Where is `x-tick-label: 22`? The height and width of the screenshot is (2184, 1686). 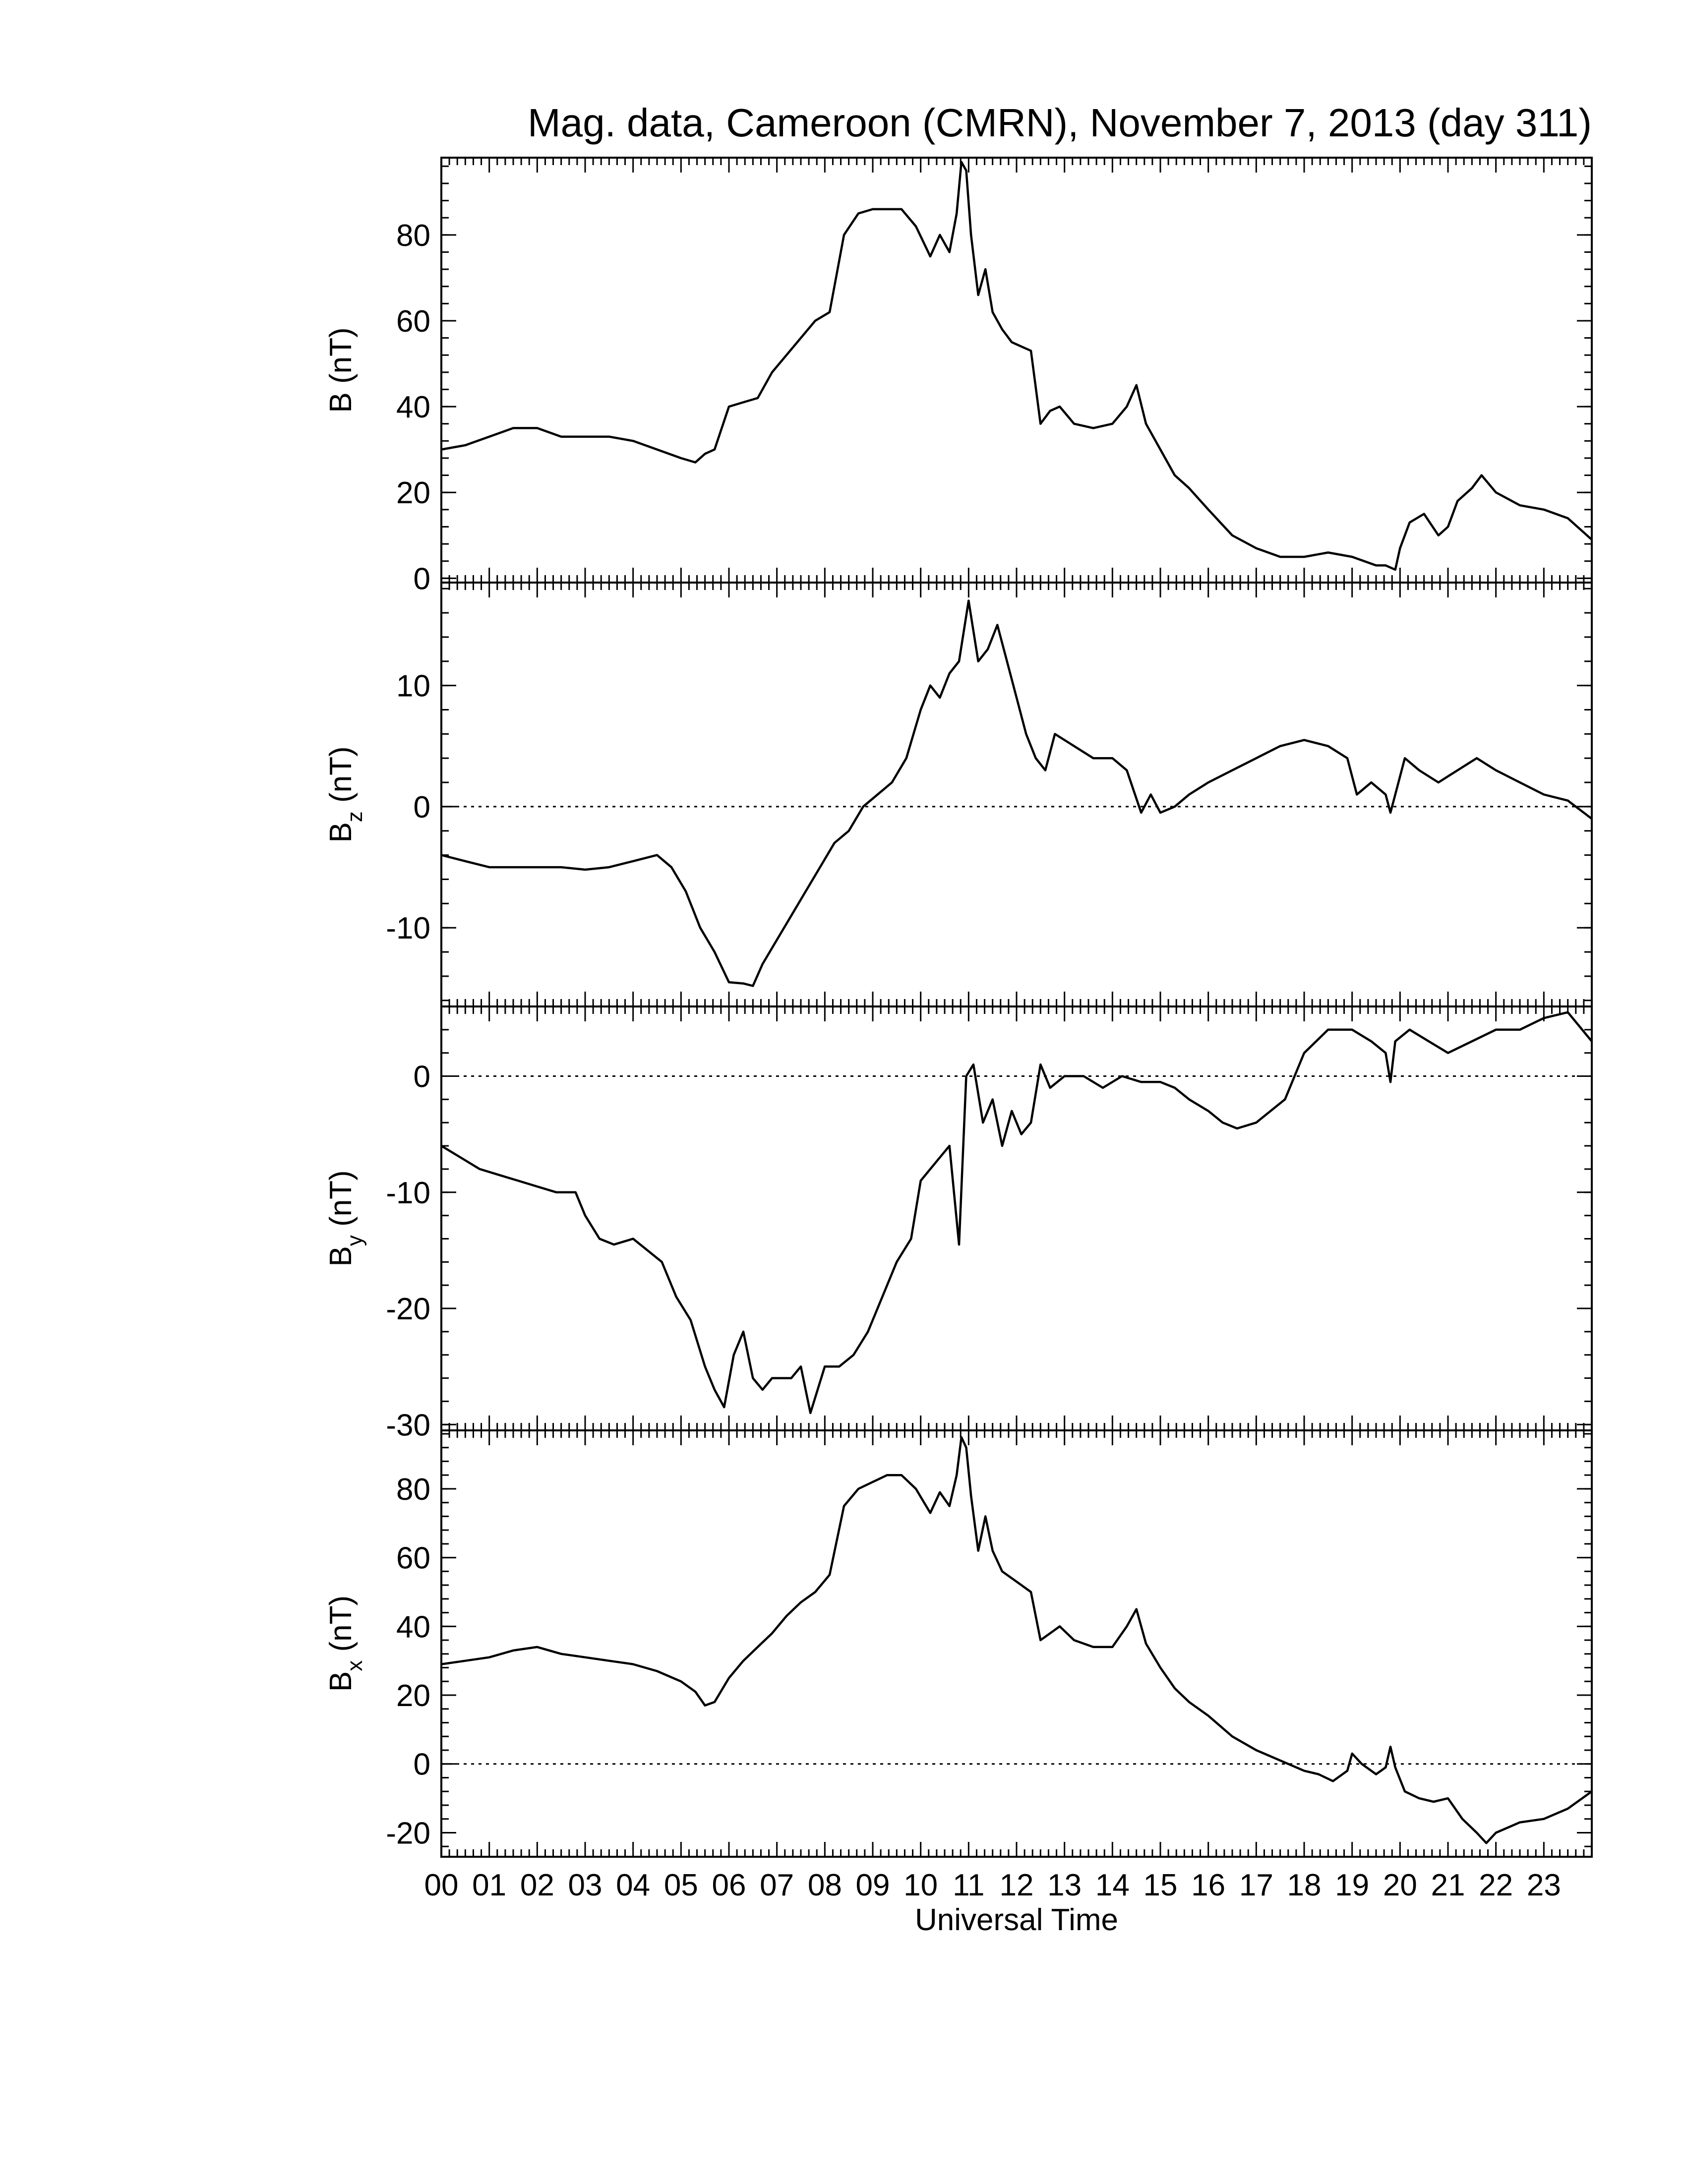
x-tick-label: 22 is located at coordinates (1496, 1885).